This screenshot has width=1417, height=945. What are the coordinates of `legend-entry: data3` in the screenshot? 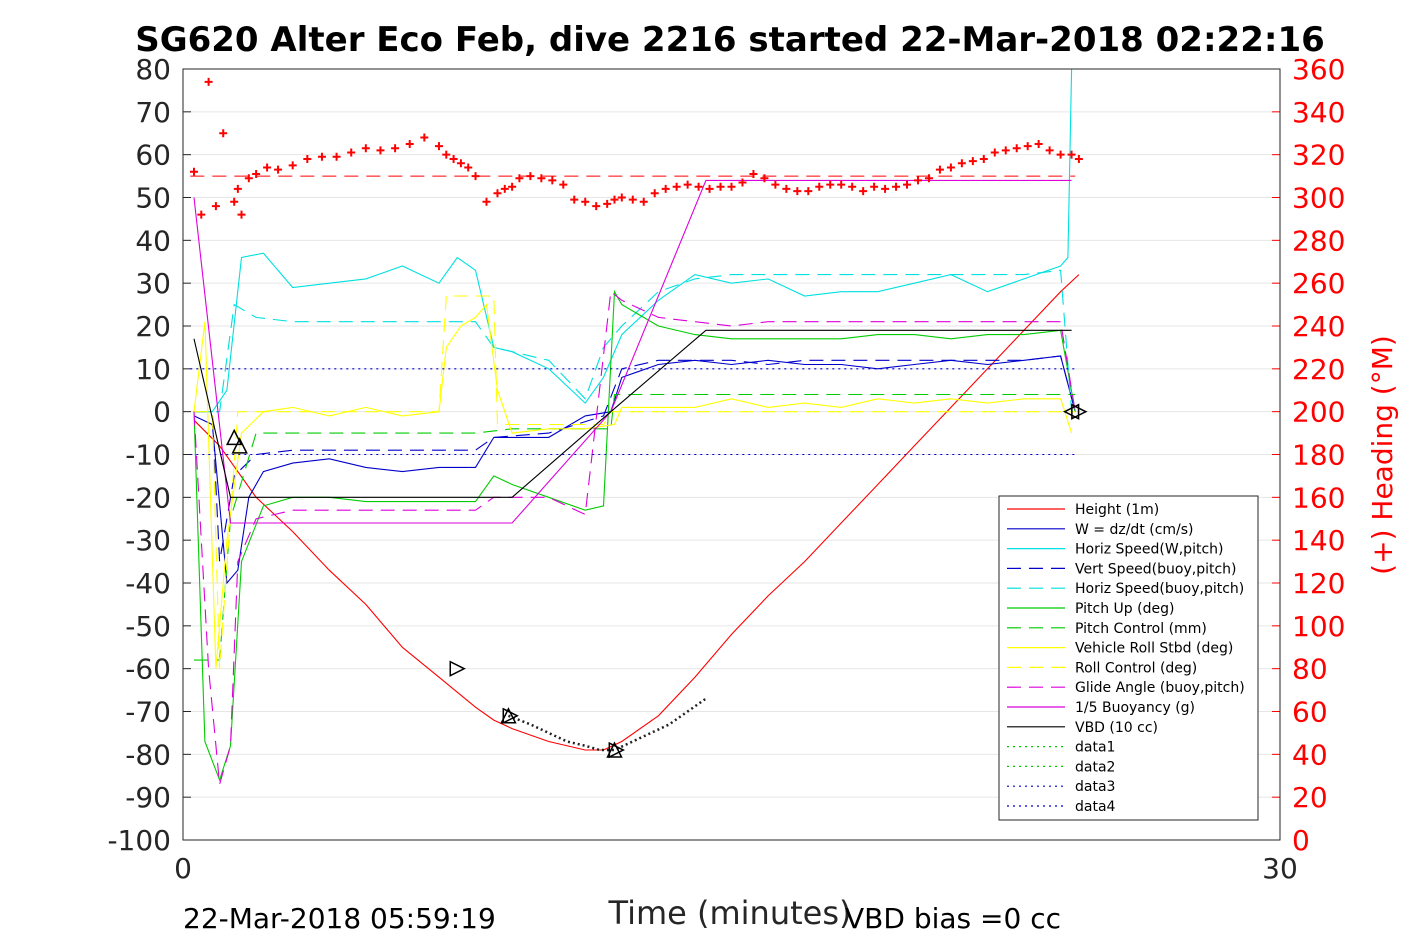 It's located at (1095, 787).